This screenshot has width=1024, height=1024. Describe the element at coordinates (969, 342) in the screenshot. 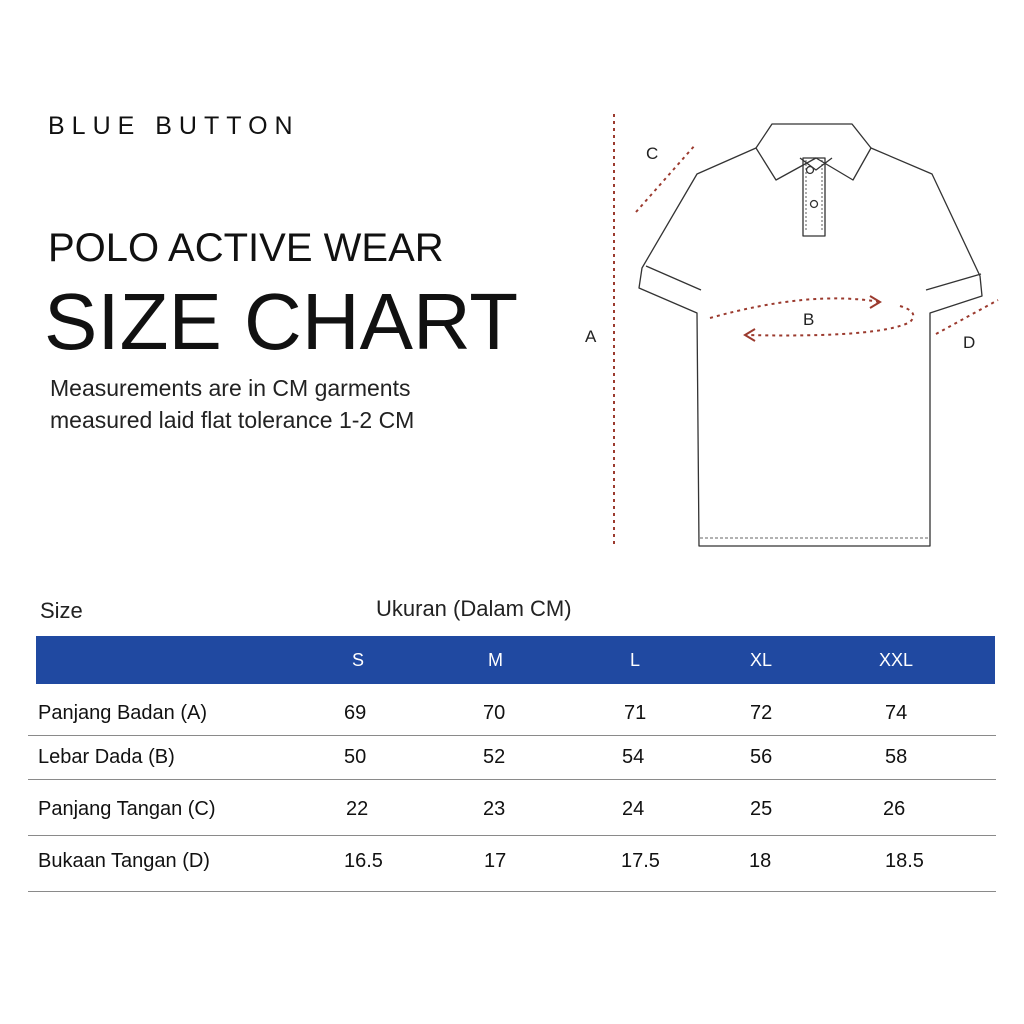

I see `label-d: D` at that location.